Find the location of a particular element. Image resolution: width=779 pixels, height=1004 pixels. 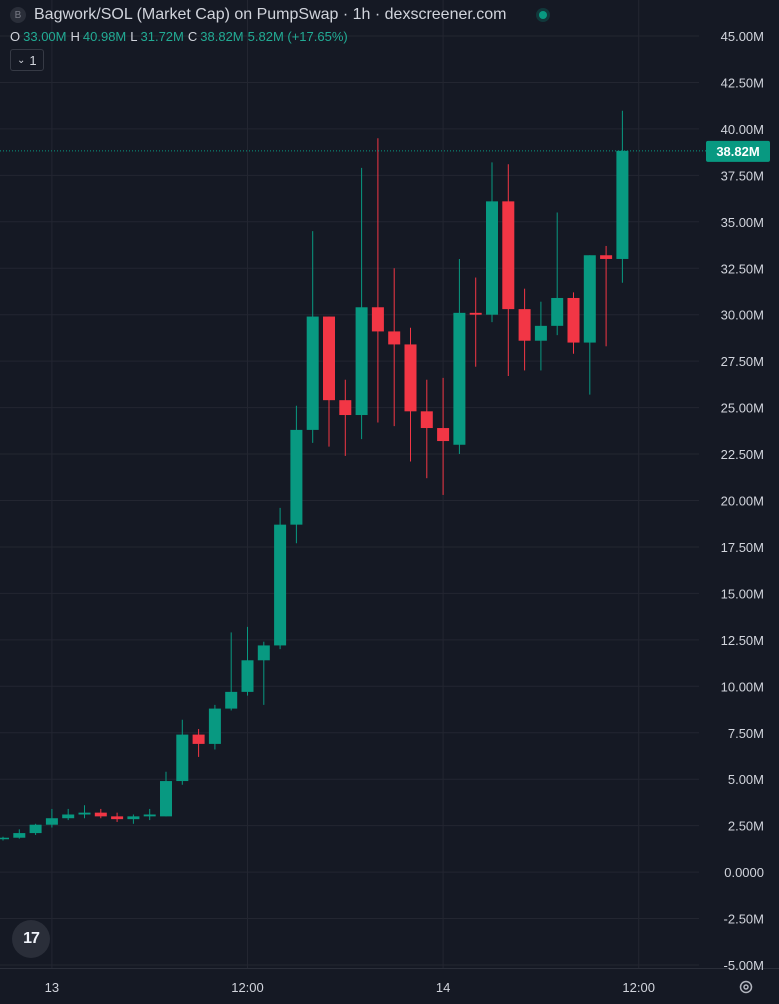

tradingview-logo-icon: 17 is located at coordinates (31, 939).